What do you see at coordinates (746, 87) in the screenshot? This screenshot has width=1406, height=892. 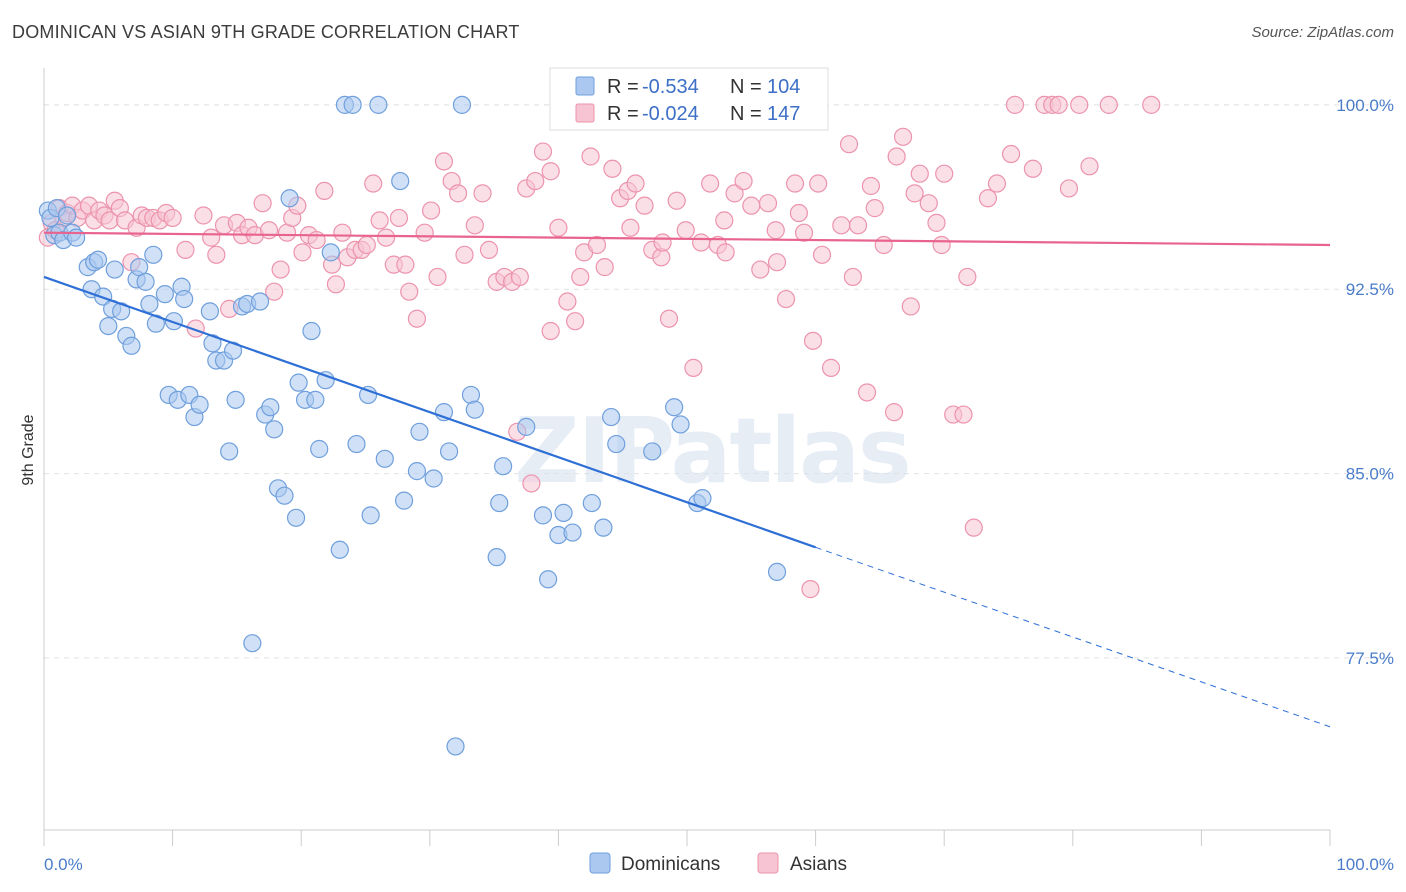 I see `legend-n-label-1: N =` at bounding box center [746, 87].